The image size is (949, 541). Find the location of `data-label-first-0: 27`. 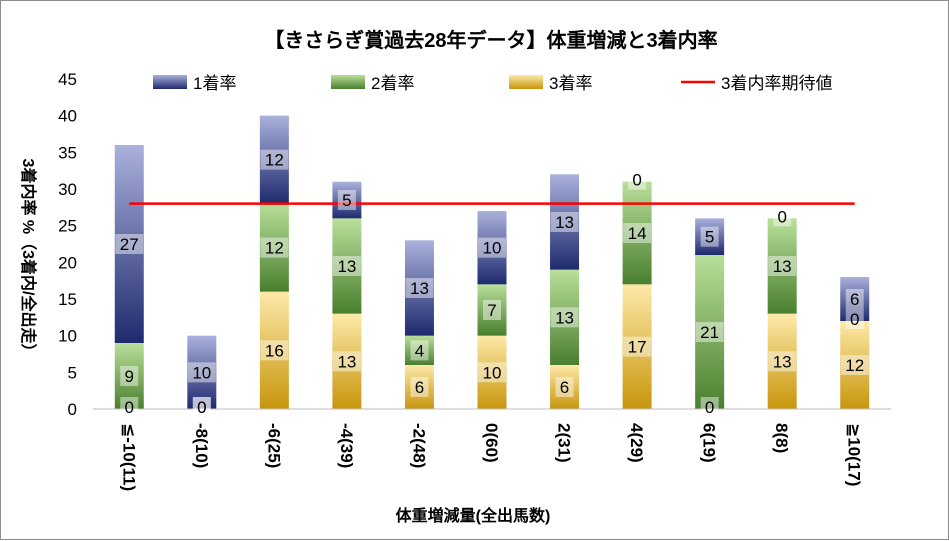

data-label-first-0: 27 is located at coordinates (129, 244).